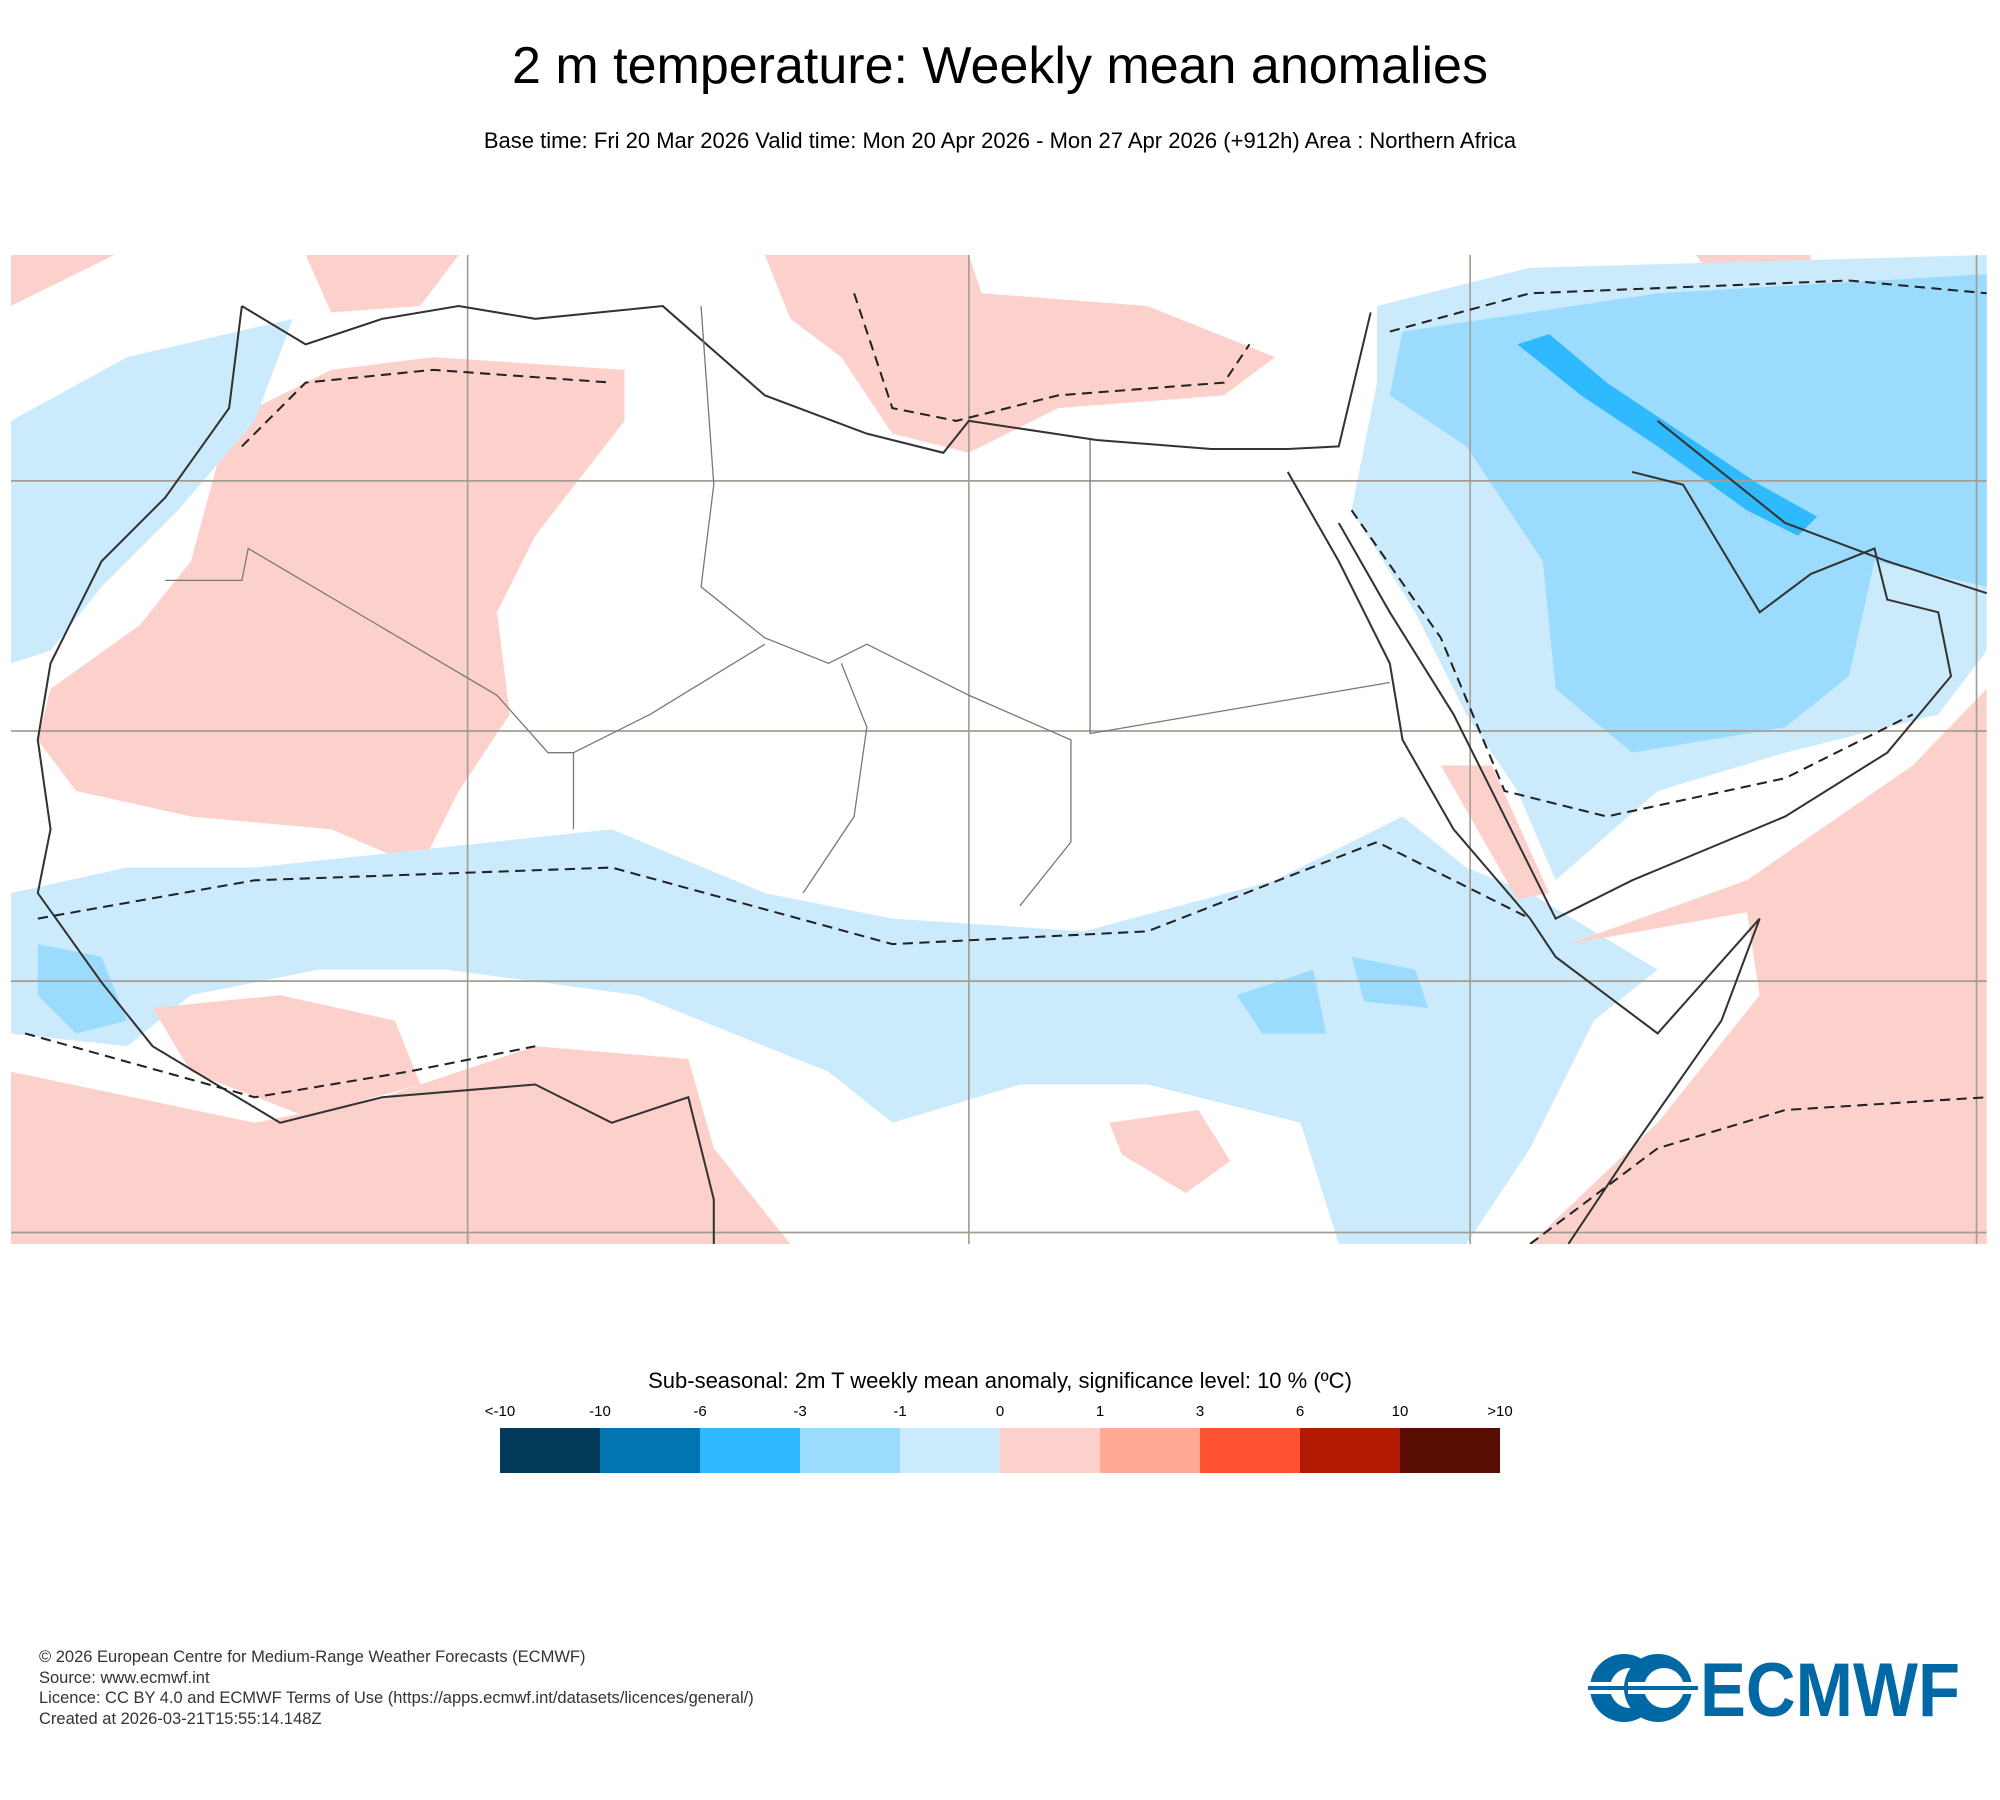 The height and width of the screenshot is (1800, 2000). Describe the element at coordinates (1100, 1411) in the screenshot. I see `colorbar-tick: 1` at that location.